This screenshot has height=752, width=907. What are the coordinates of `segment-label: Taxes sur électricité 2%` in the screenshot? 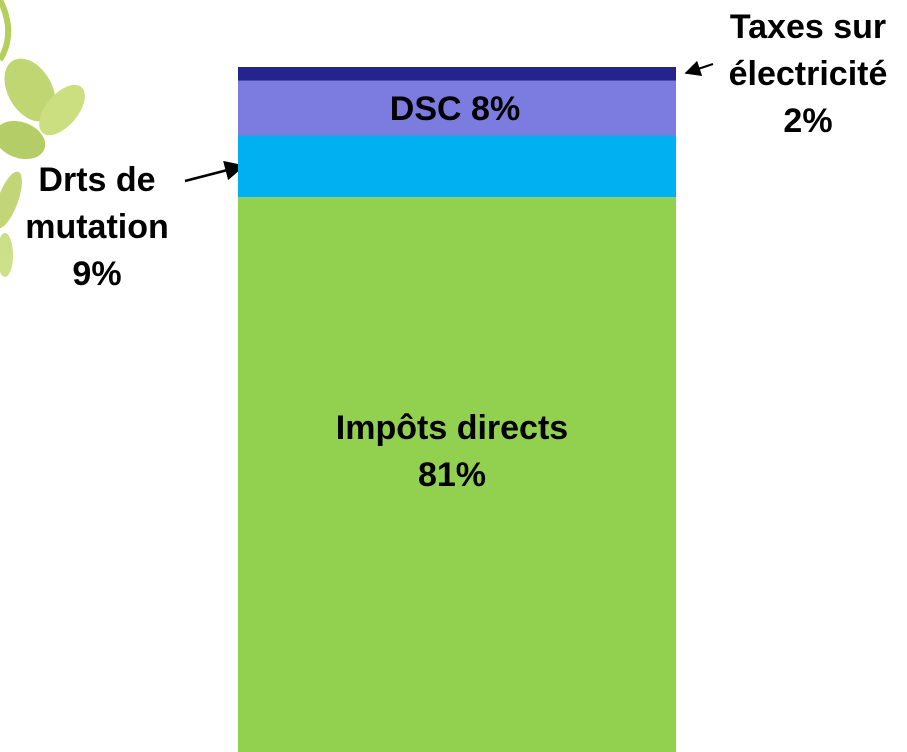 It's located at (807, 74).